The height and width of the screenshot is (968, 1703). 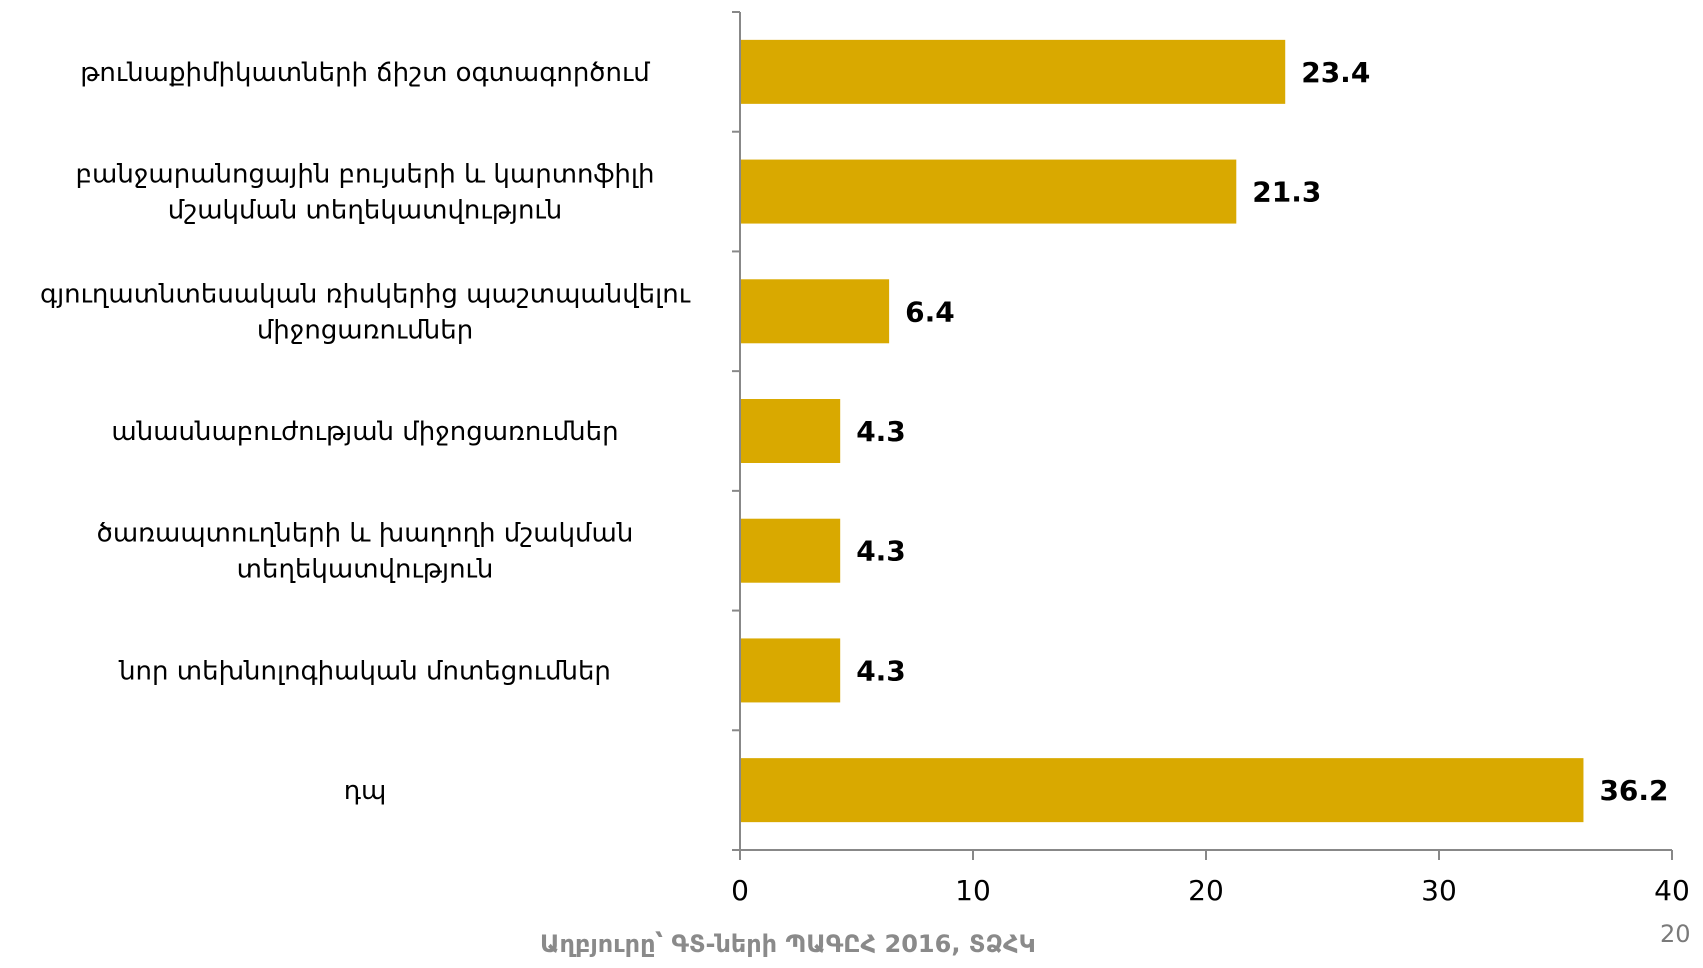 What do you see at coordinates (1675, 934) in the screenshot?
I see `page-number: 20` at bounding box center [1675, 934].